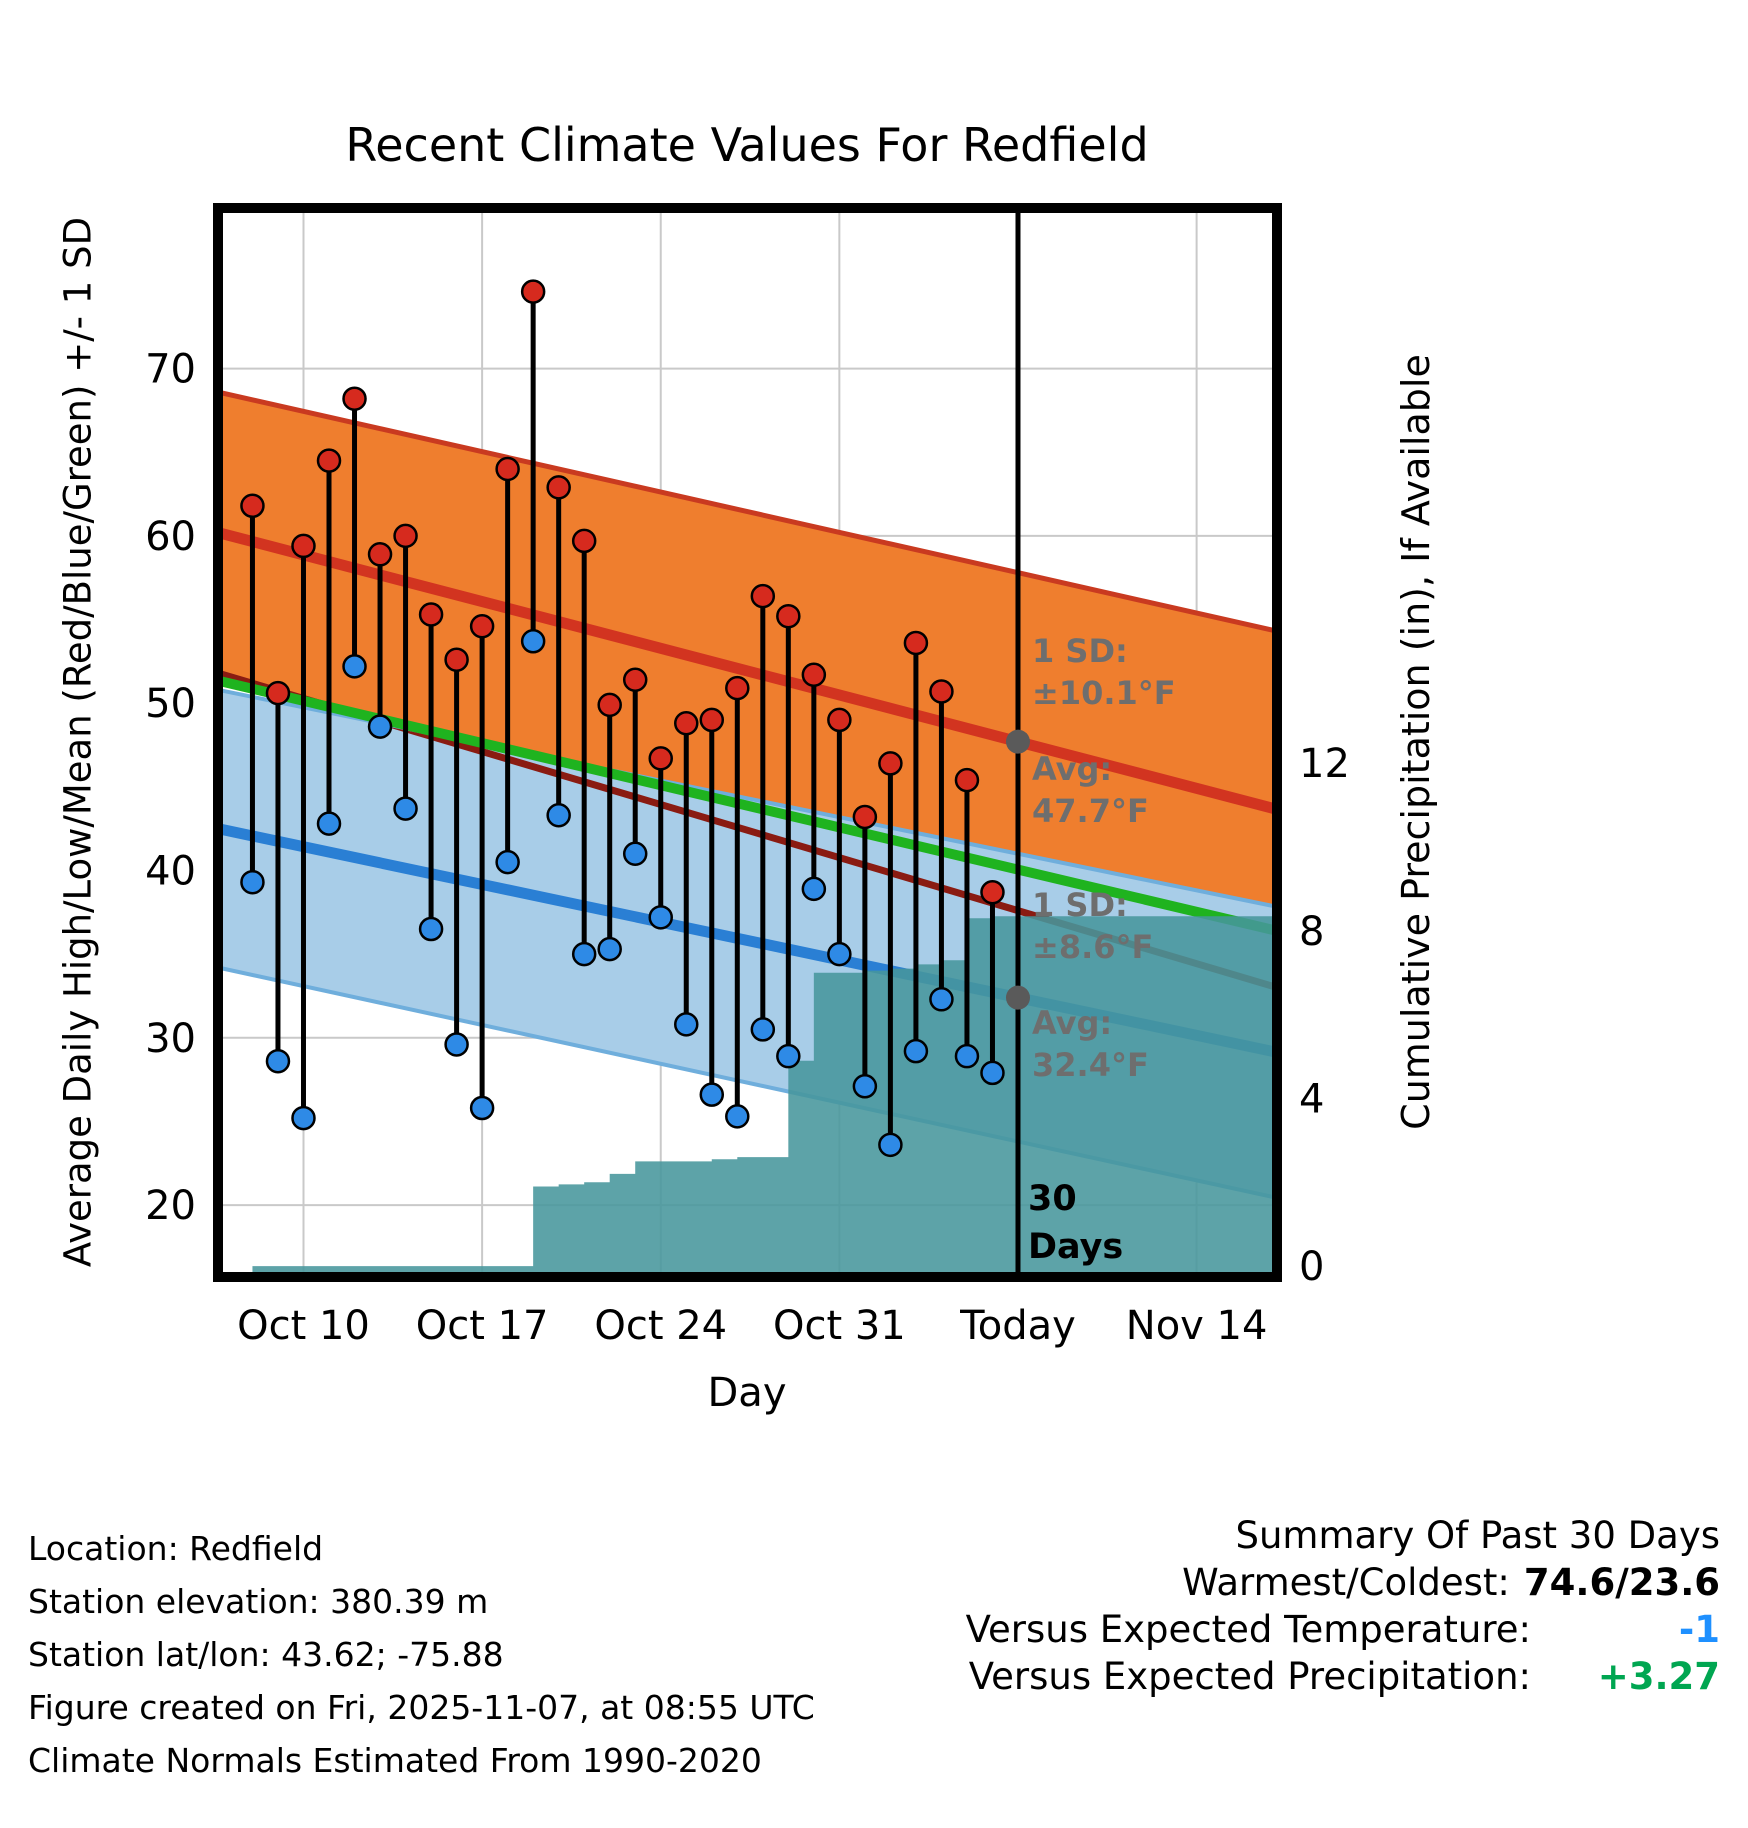 Image resolution: width=1748 pixels, height=1828 pixels. What do you see at coordinates (747, 671) in the screenshot?
I see `avg-high-normal-line` at bounding box center [747, 671].